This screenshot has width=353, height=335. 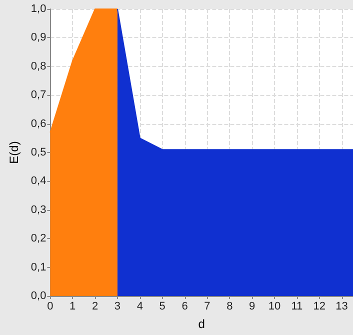 I want to click on y-tick-label: 0,6, so click(x=38, y=124).